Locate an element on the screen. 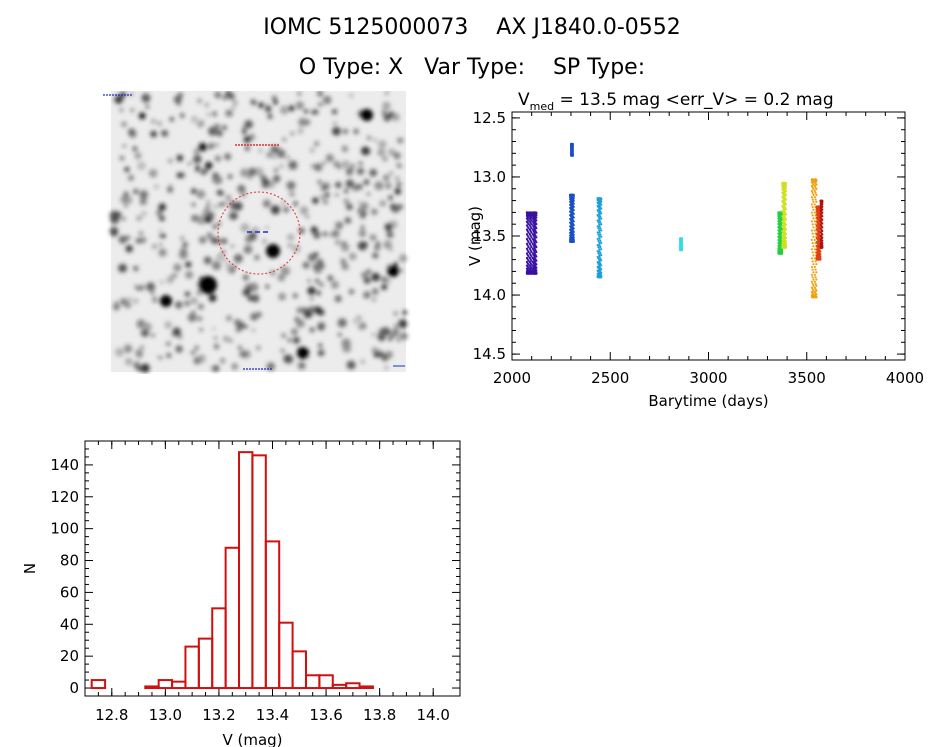  hist-x-axis-label: V (mag) is located at coordinates (252, 739).